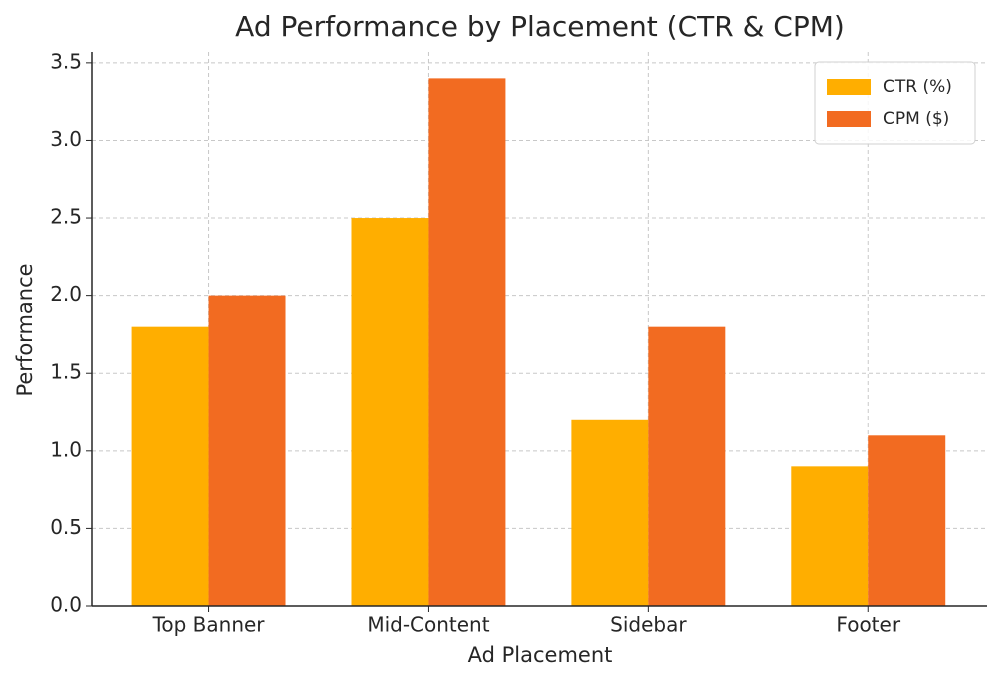  I want to click on x-axis-label: Ad Placement, so click(540, 655).